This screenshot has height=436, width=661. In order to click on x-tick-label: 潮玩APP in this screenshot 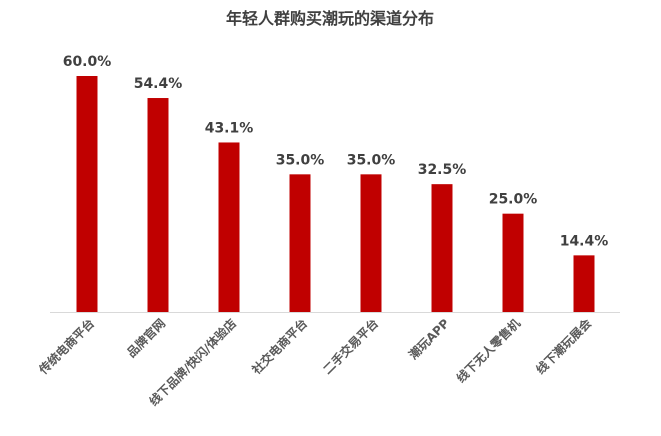, I will do `click(429, 338)`.